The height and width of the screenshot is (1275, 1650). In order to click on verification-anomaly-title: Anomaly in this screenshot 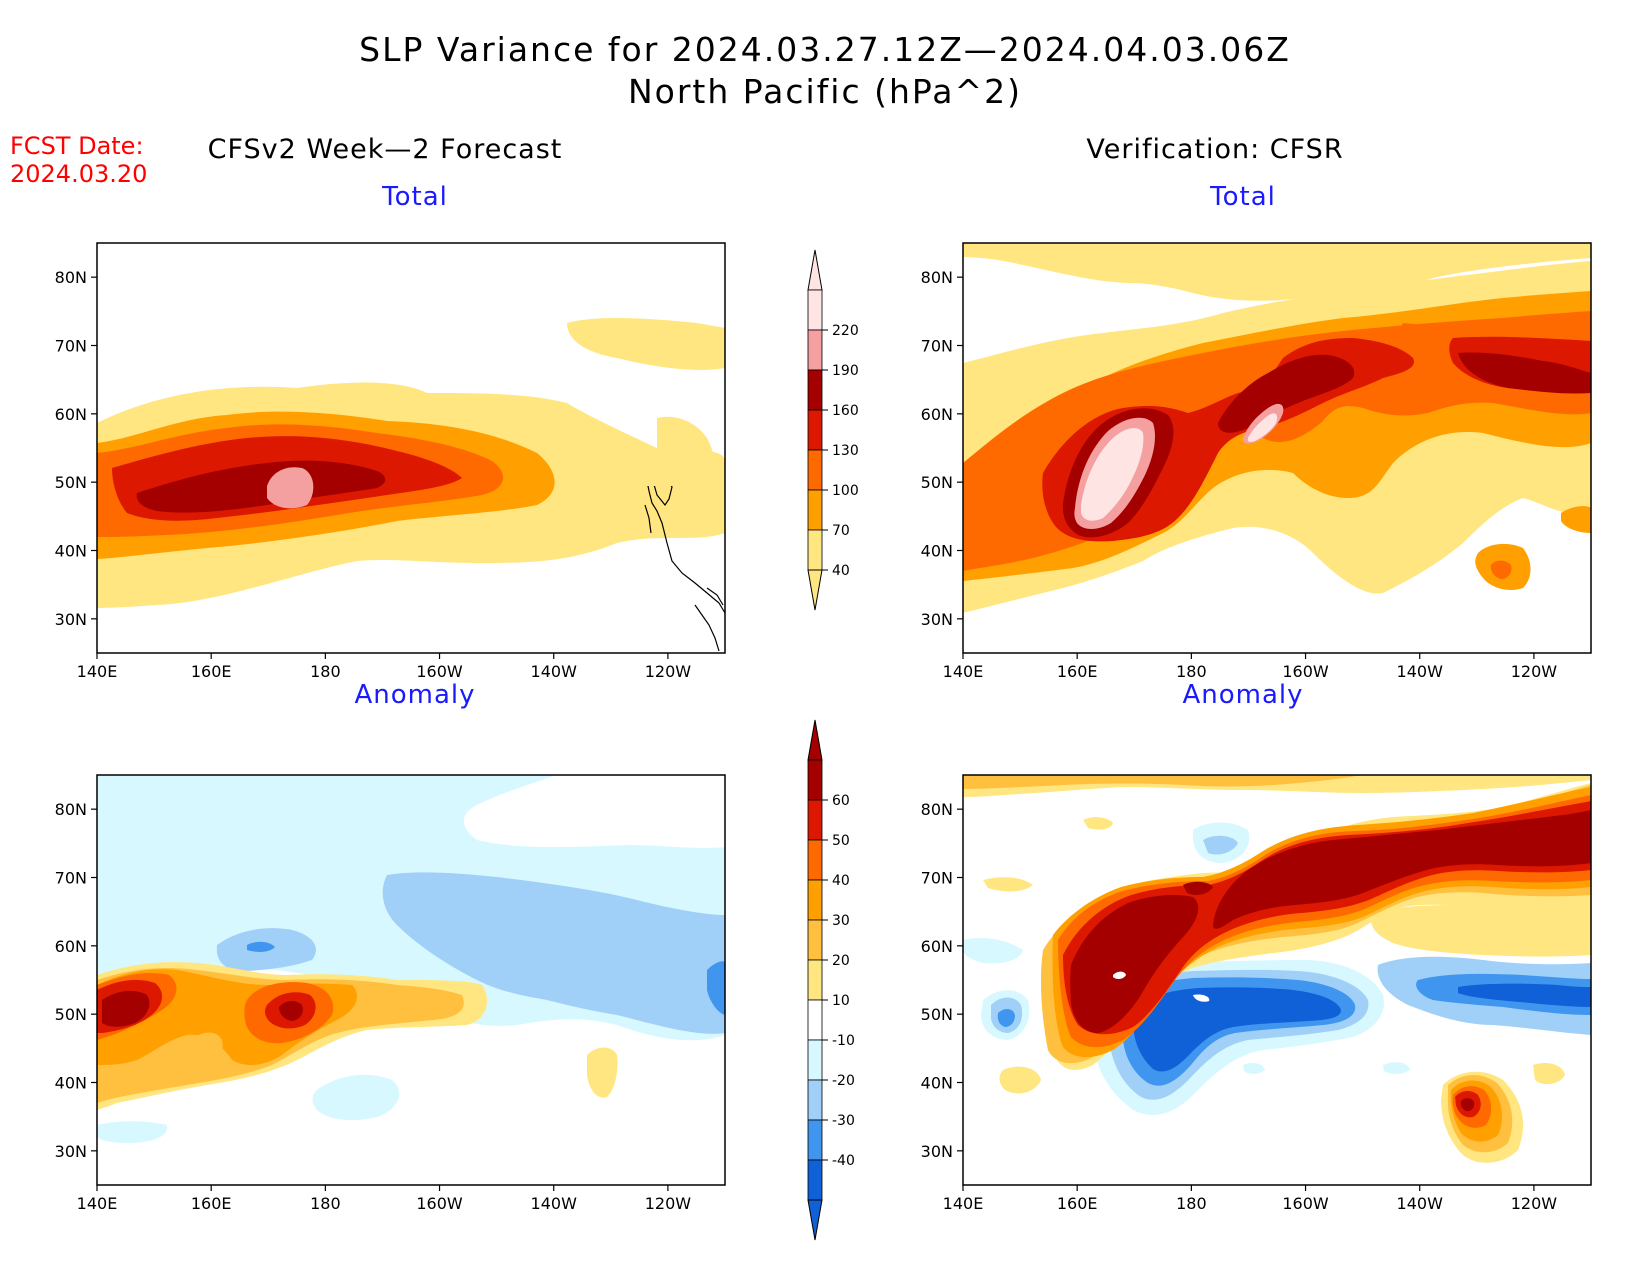, I will do `click(1243, 695)`.